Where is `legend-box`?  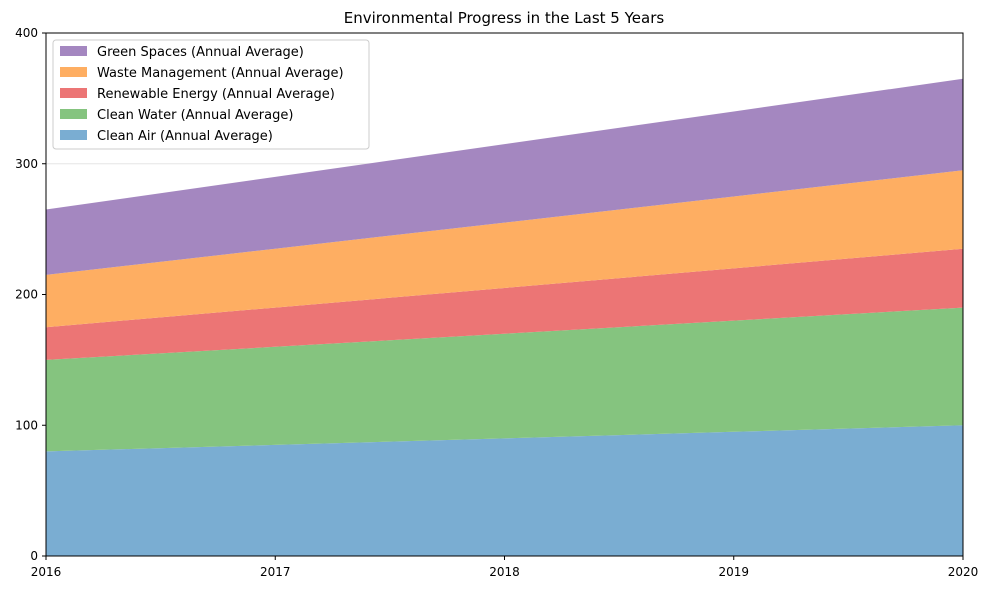
legend-box is located at coordinates (211, 94).